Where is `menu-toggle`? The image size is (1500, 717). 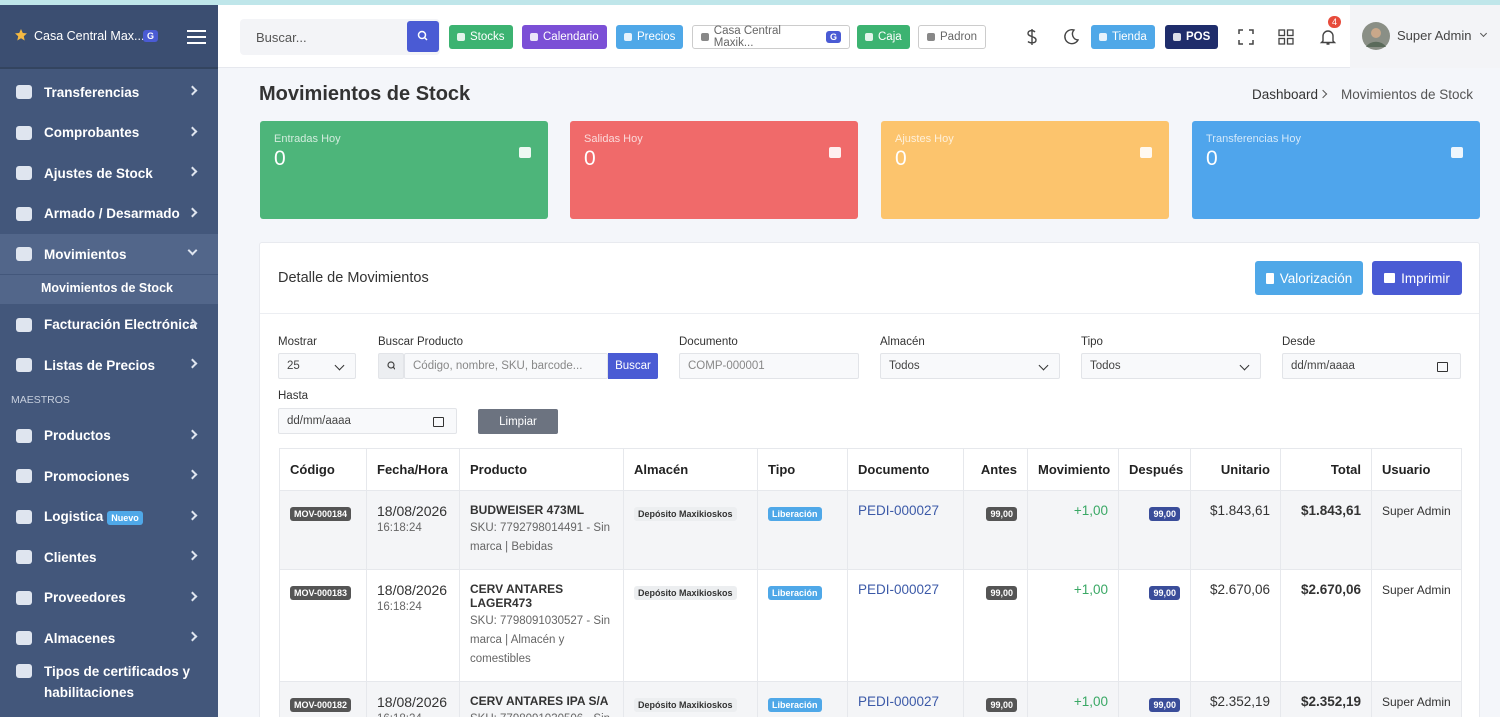 menu-toggle is located at coordinates (197, 37).